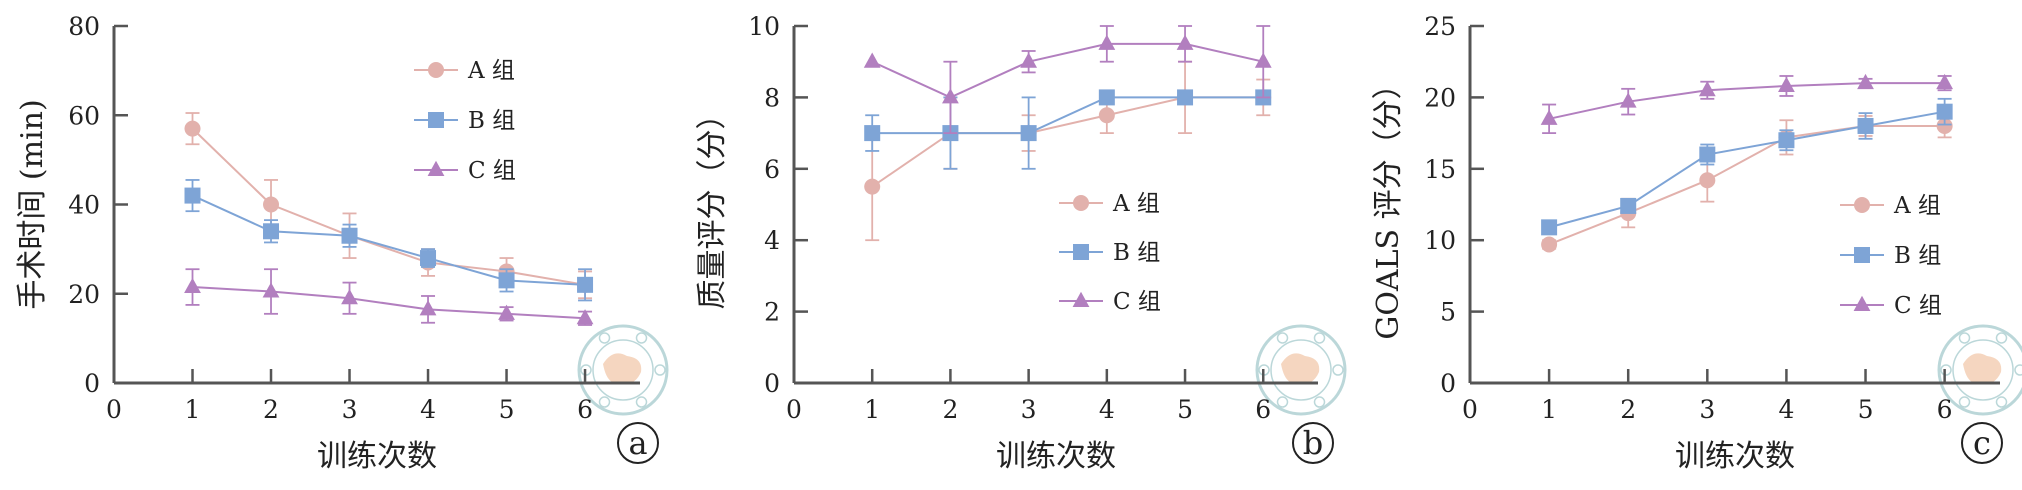 This screenshot has height=490, width=2022. What do you see at coordinates (585, 409) in the screenshot?
I see `x-tick-label: 6` at bounding box center [585, 409].